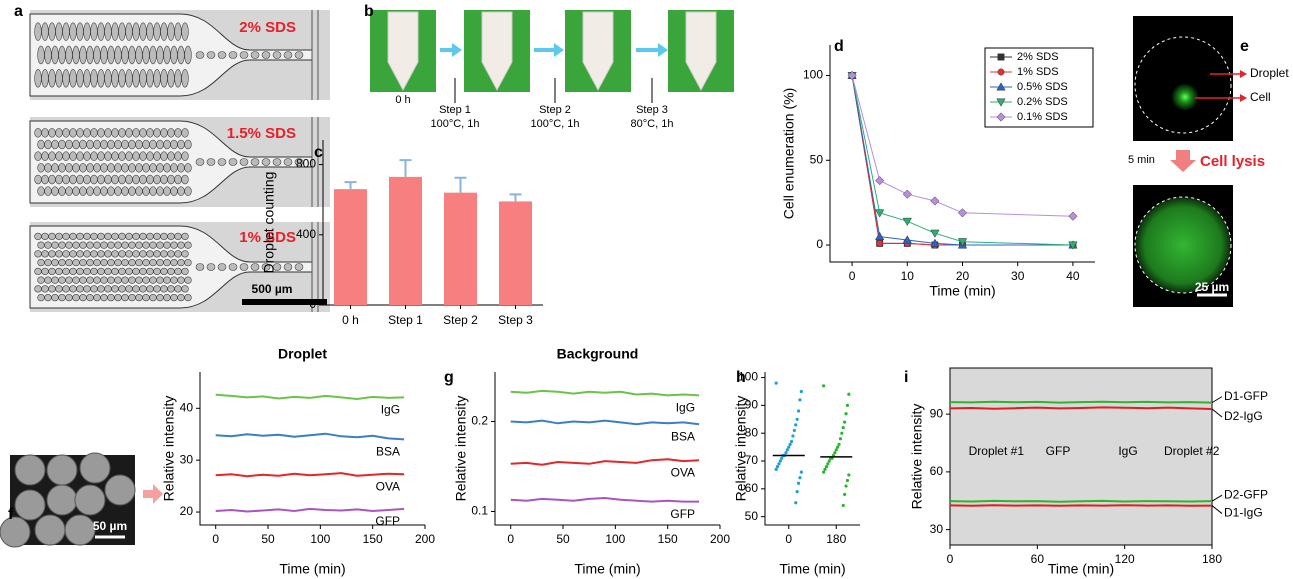 This screenshot has width=1293, height=579. What do you see at coordinates (302, 354) in the screenshot?
I see `chart-title: Droplet` at bounding box center [302, 354].